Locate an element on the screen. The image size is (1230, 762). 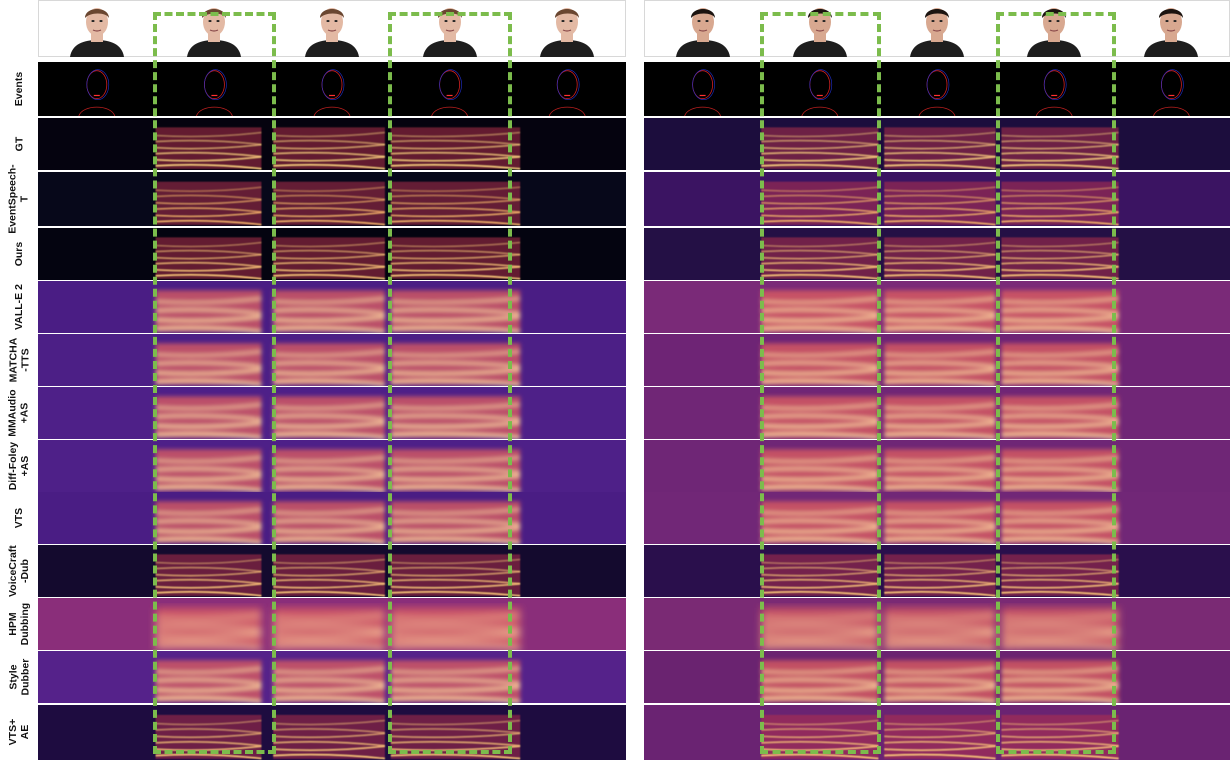
row-label-ours: Ours is located at coordinates (18, 254).